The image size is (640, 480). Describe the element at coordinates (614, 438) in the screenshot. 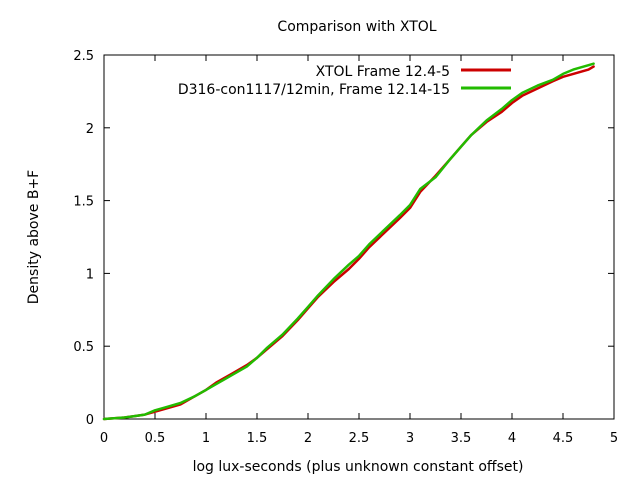

I see `x-tick-label: 5` at that location.